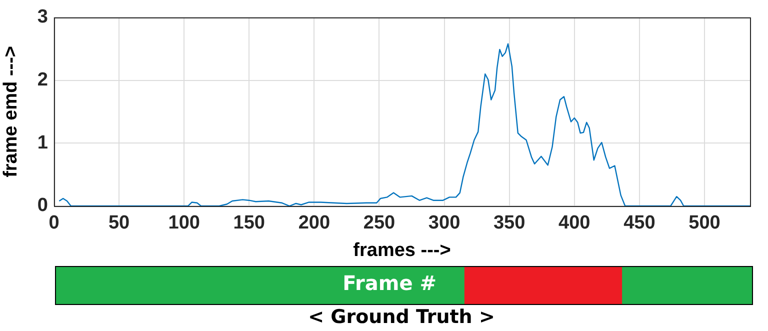 The image size is (768, 331). Describe the element at coordinates (402, 250) in the screenshot. I see `x-axis-title: frames --->` at that location.